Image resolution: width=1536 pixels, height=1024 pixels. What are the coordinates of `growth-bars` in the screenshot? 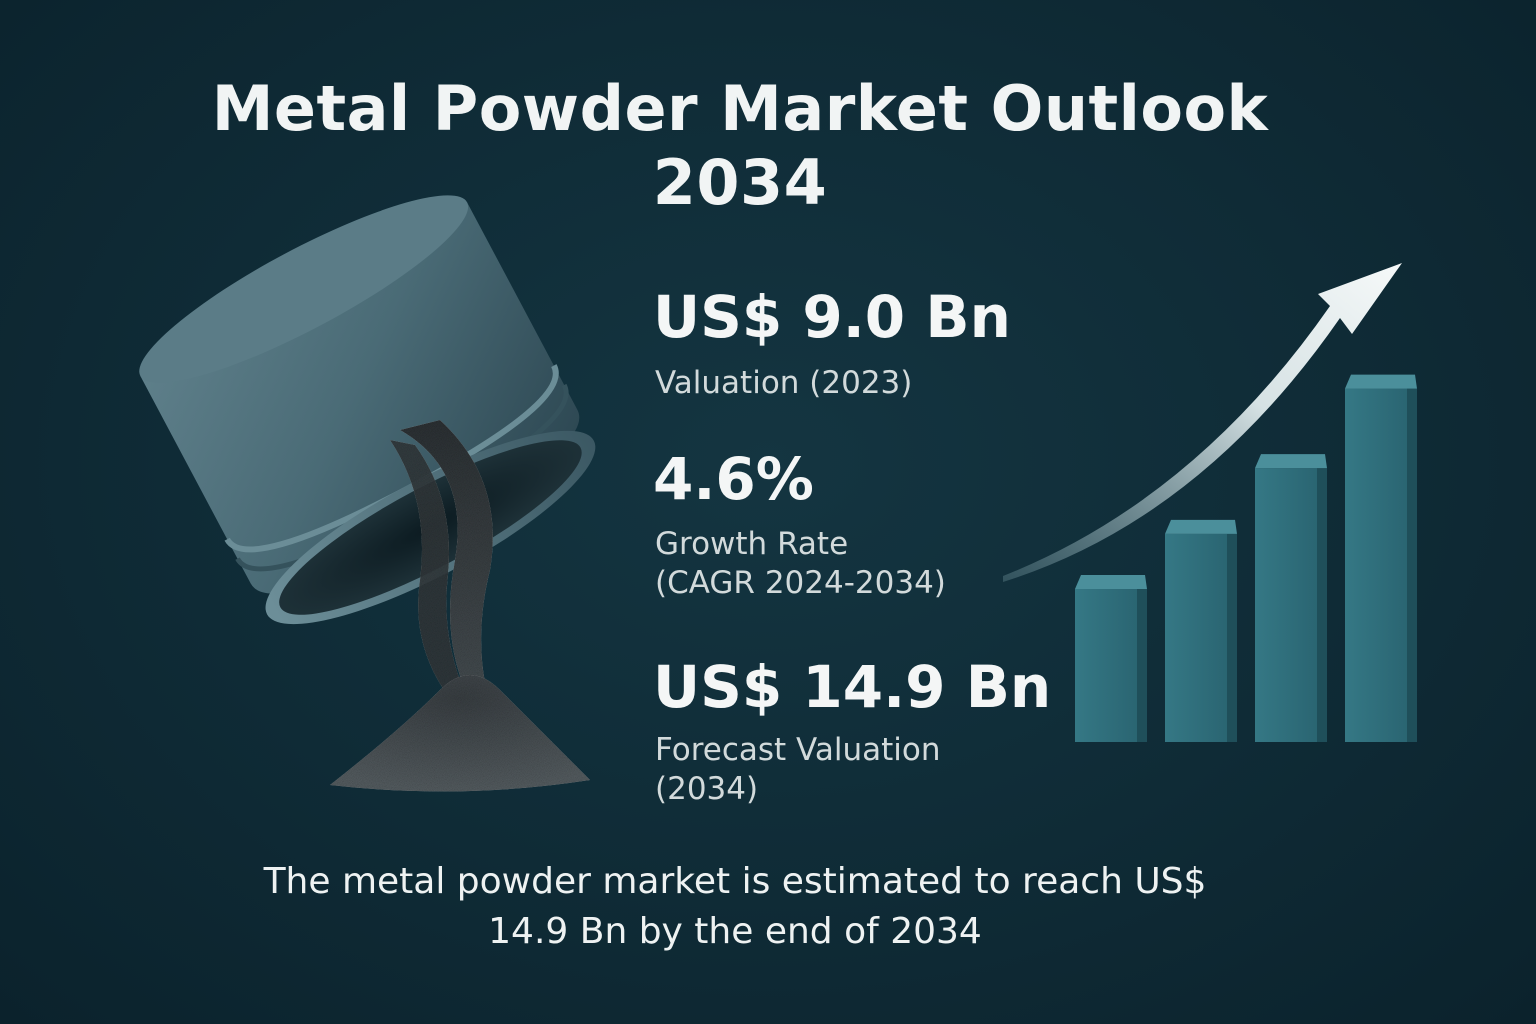 It's located at (1246, 558).